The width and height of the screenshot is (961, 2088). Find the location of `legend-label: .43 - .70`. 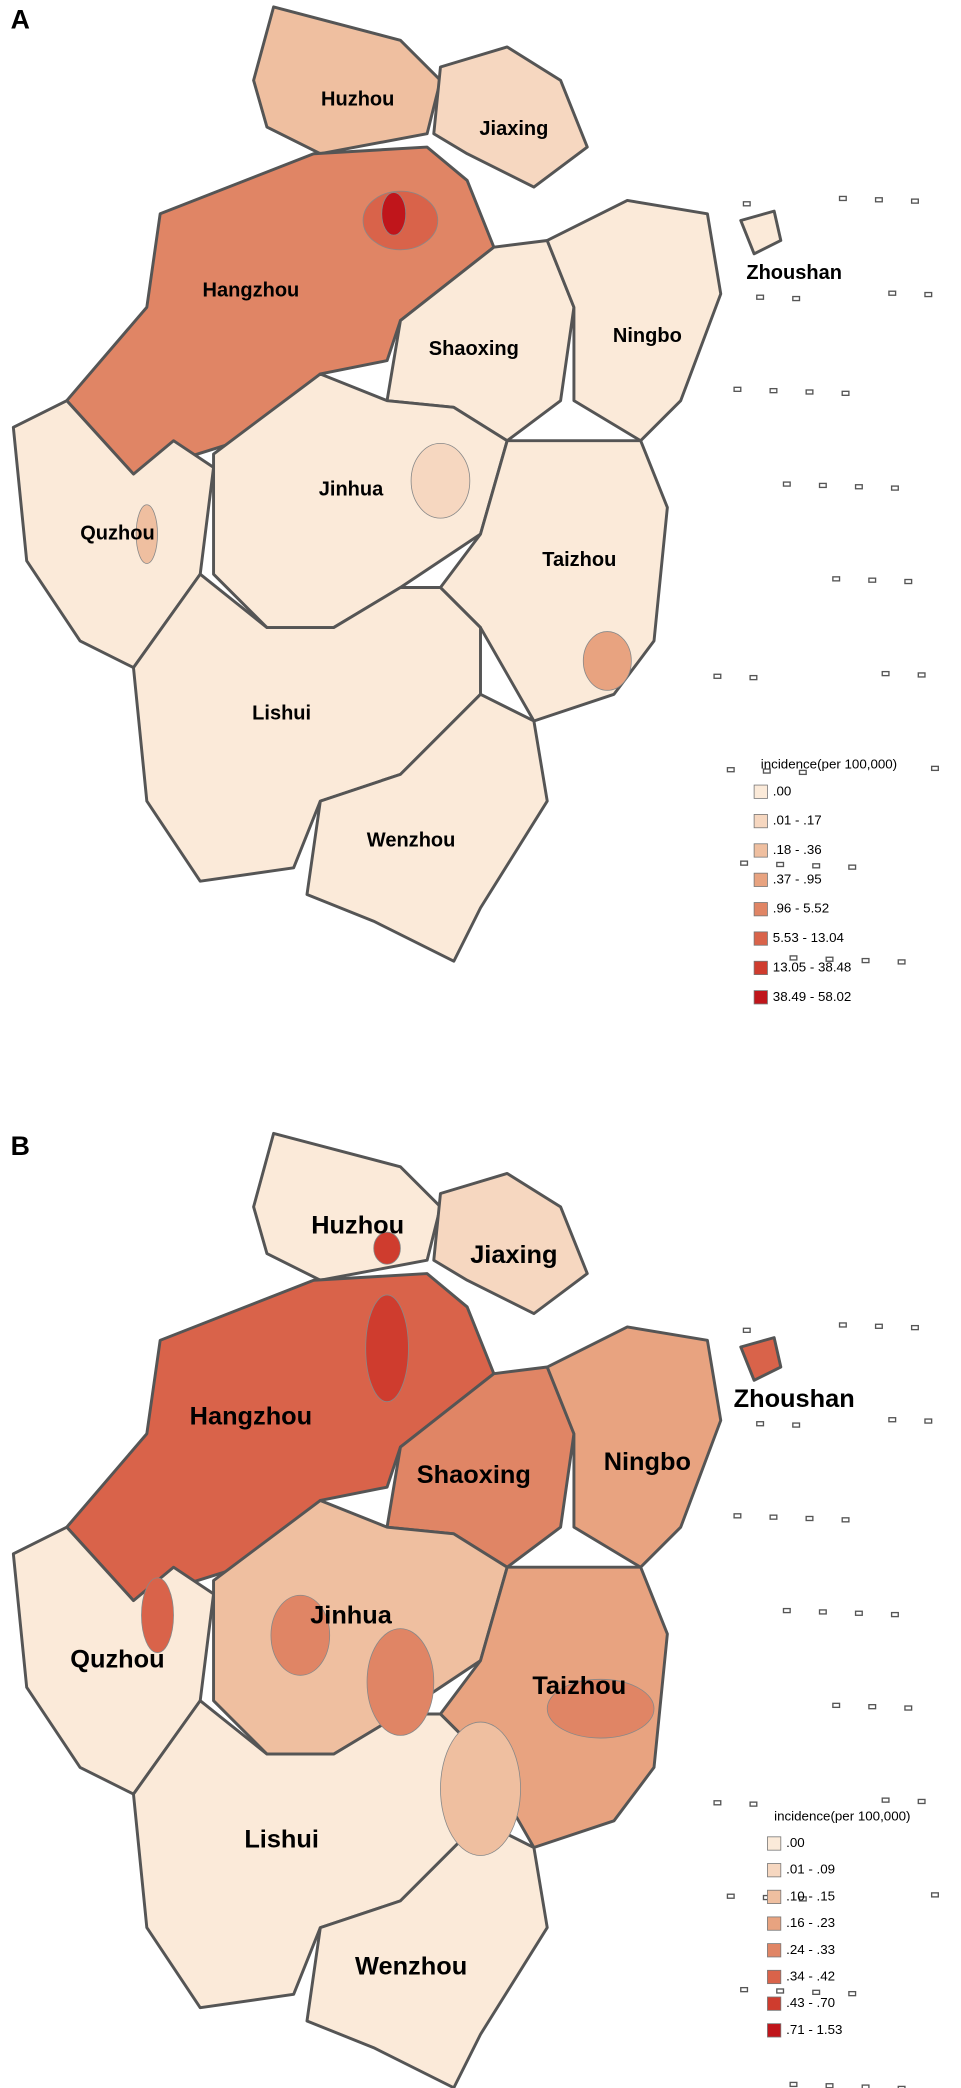

legend-label: .43 - .70 is located at coordinates (810, 2002).